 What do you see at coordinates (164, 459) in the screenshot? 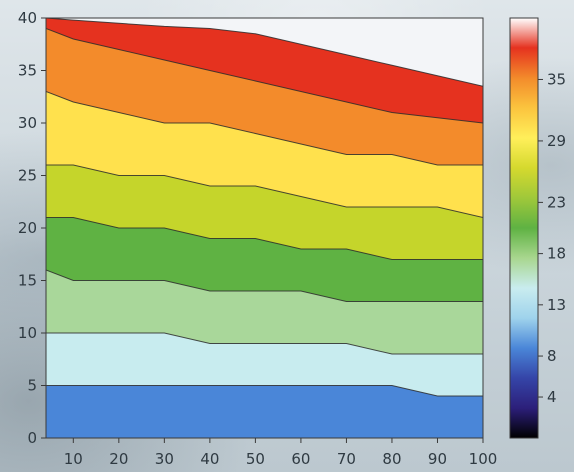
I see `x-tick-label-30: 30` at bounding box center [164, 459].